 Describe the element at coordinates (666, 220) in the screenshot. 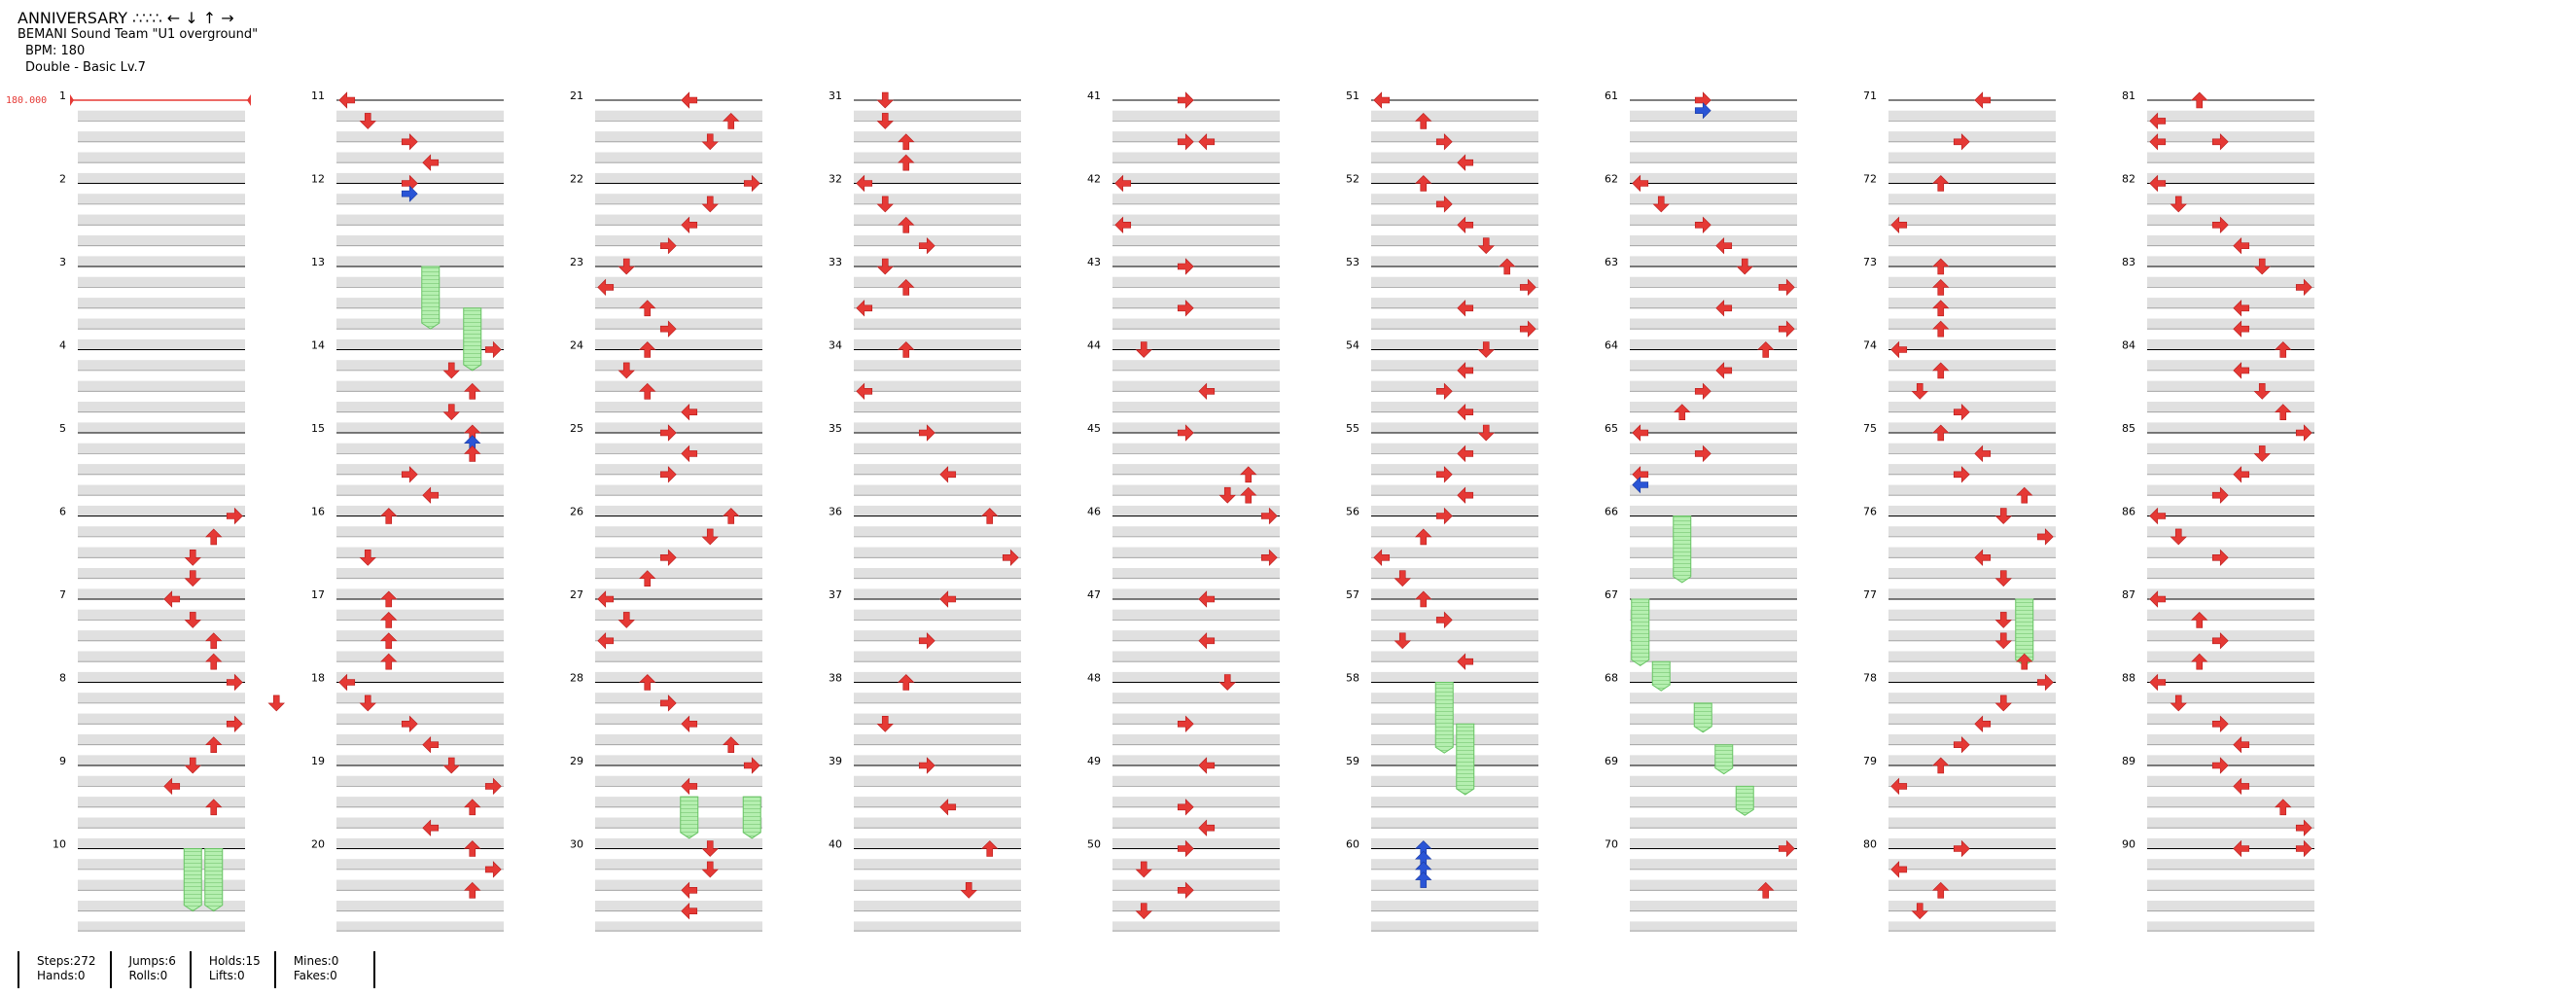

I see `measure-22: 22` at that location.